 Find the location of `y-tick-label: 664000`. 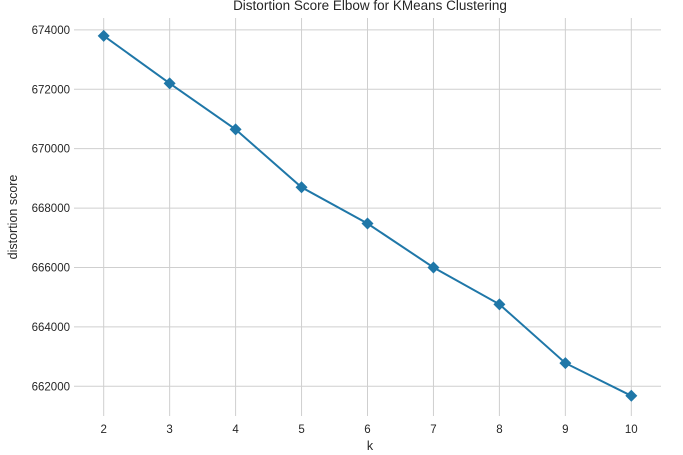

y-tick-label: 664000 is located at coordinates (51, 328).